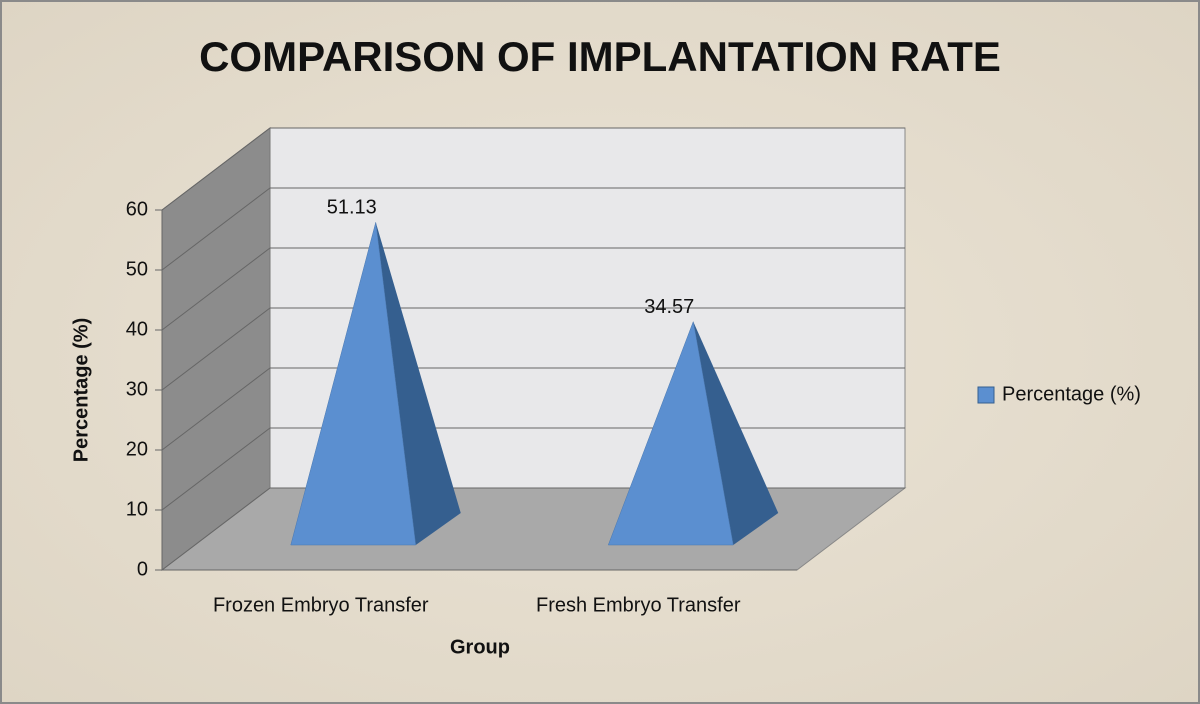  I want to click on x-tick-label: Fresh Embryo Transfer, so click(638, 605).